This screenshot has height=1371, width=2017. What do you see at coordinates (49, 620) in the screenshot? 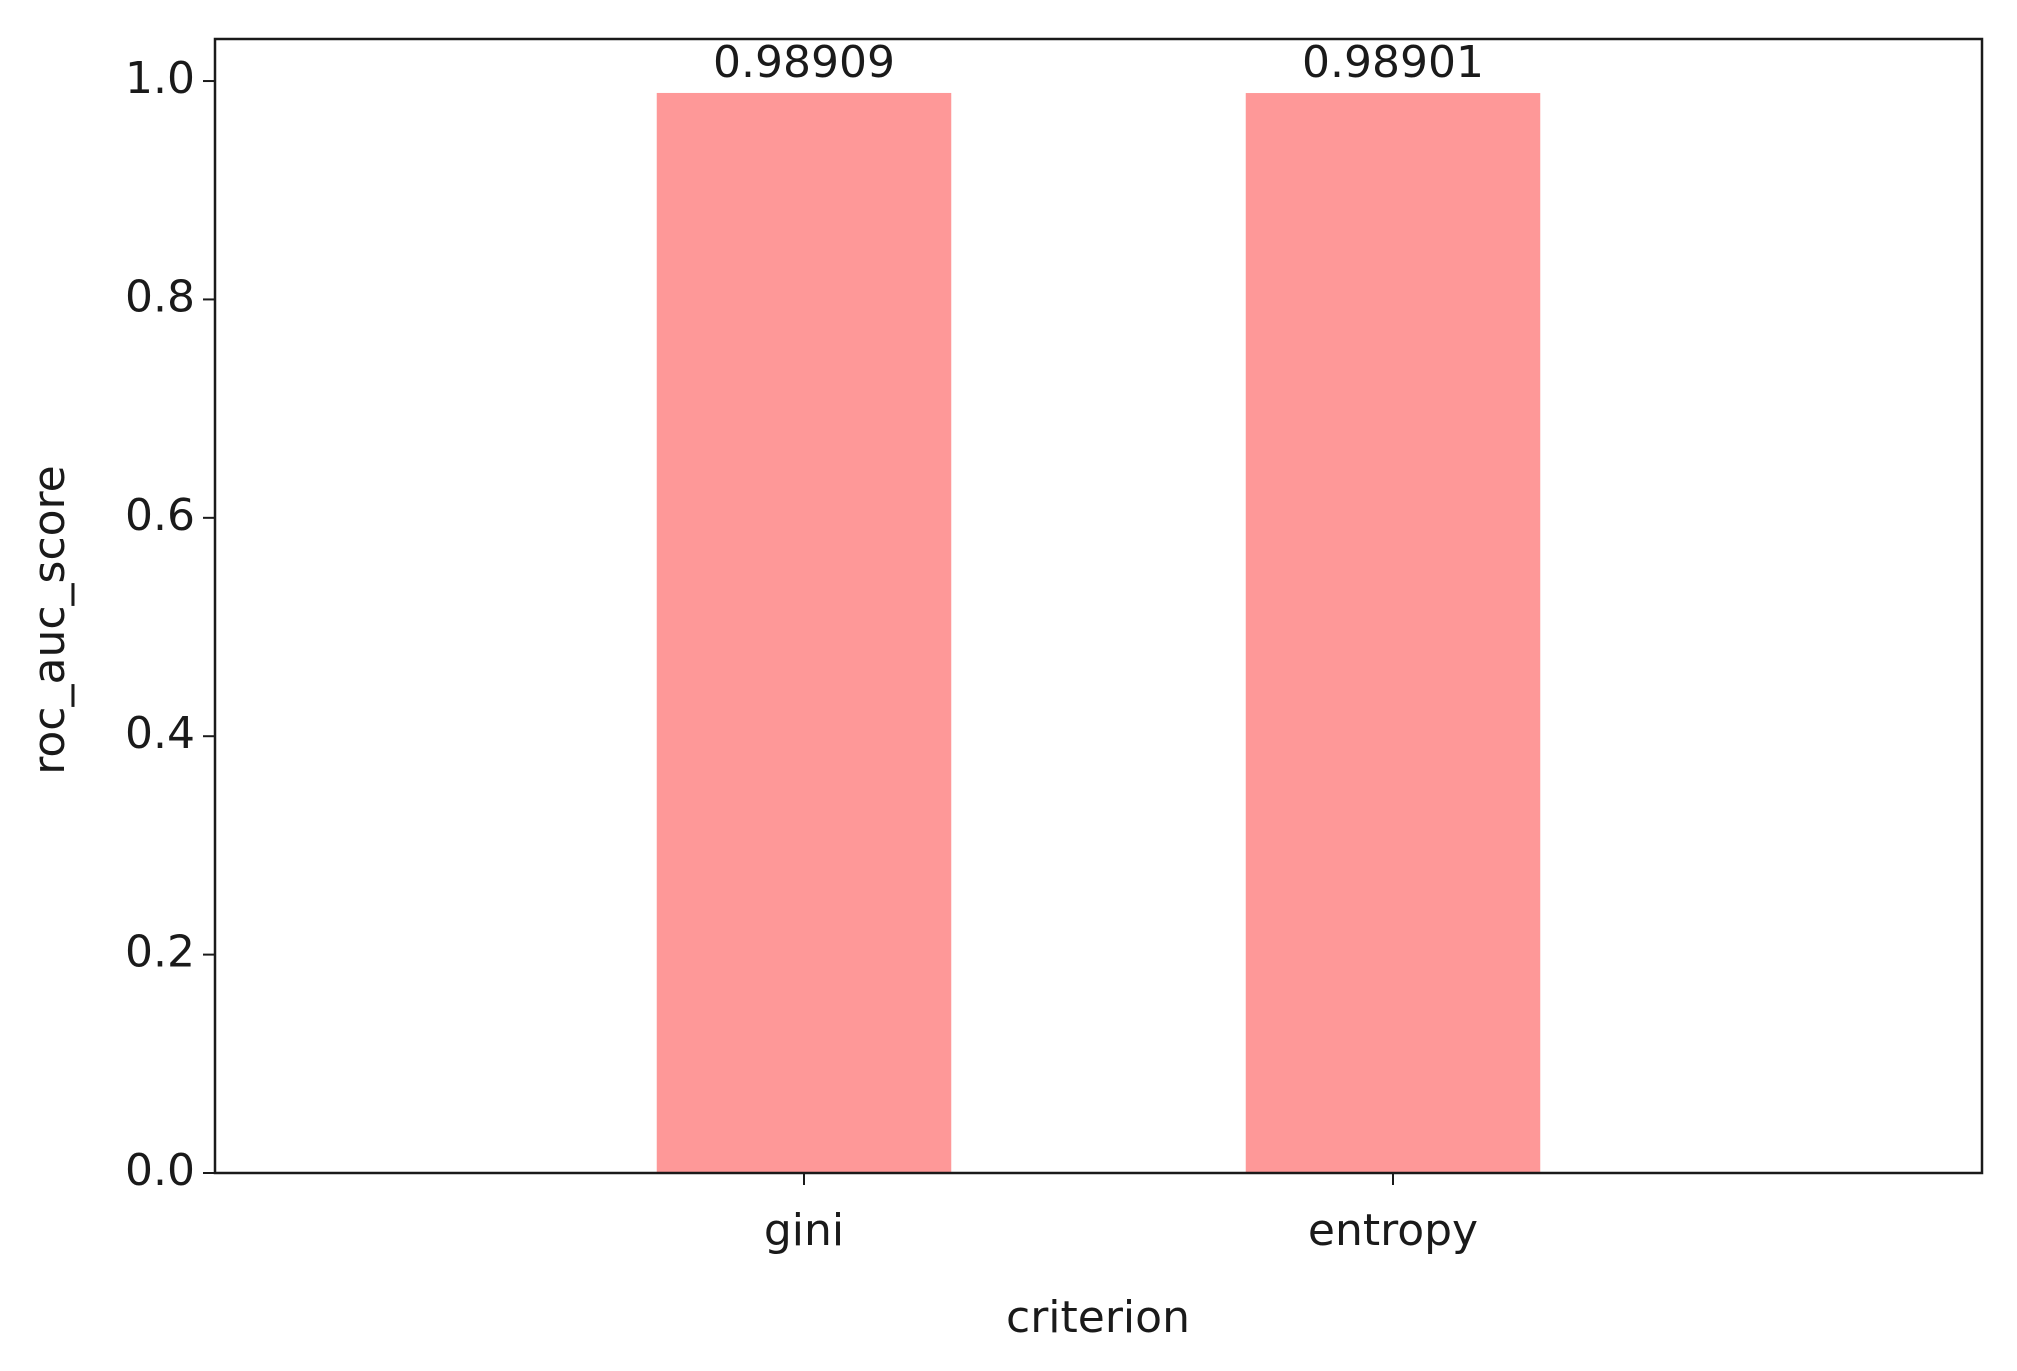
I see `y-axis-label: roc_auc_score` at bounding box center [49, 620].